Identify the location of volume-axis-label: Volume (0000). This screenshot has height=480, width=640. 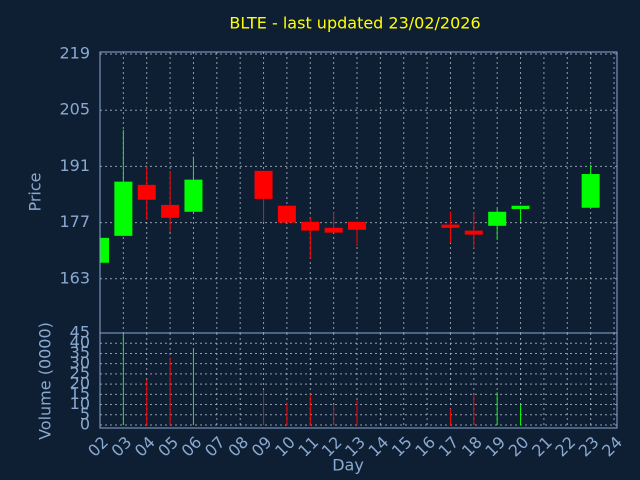
(45, 381).